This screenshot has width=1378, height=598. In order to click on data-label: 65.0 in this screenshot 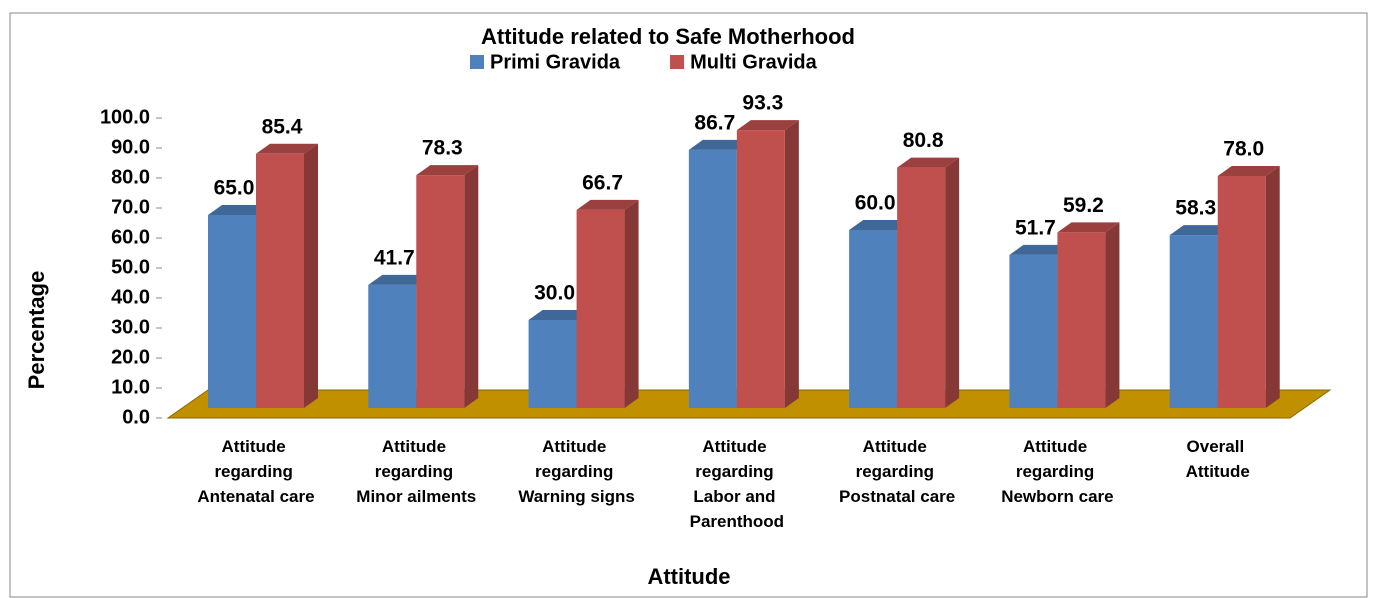, I will do `click(234, 188)`.